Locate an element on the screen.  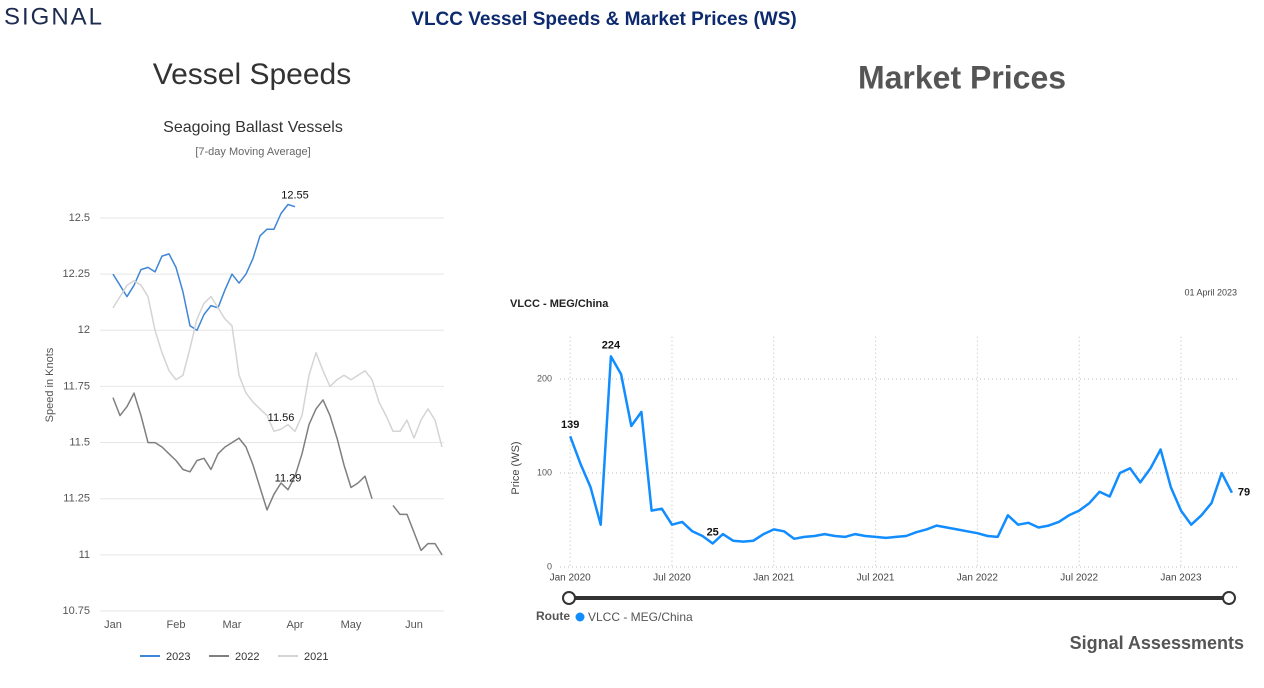
logo: SIGNAL is located at coordinates (54, 16).